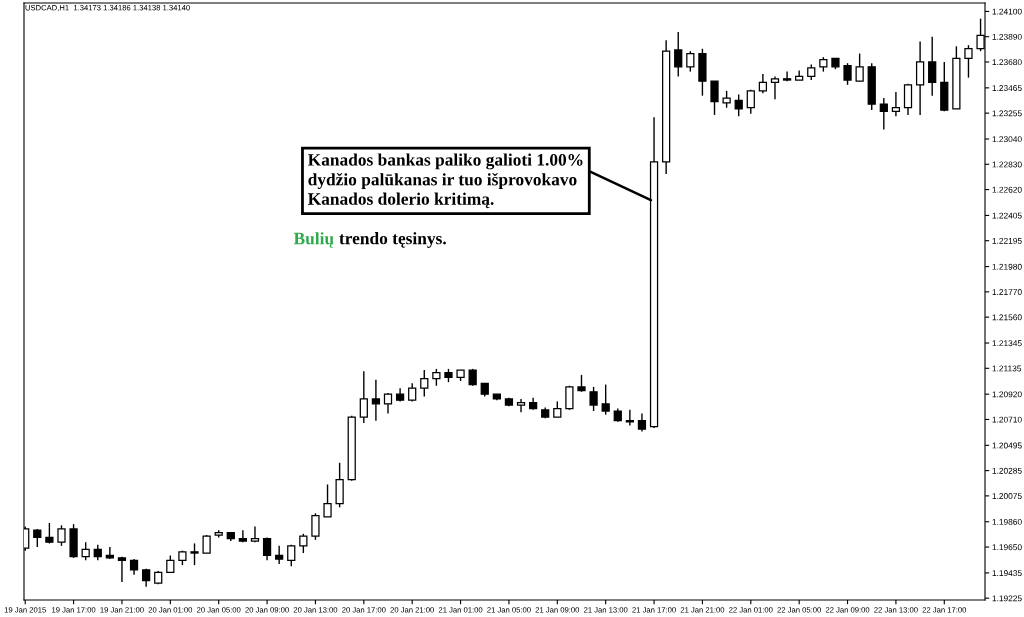 Image resolution: width=1024 pixels, height=617 pixels. I want to click on y-tick-label: 1.19860, so click(1007, 521).